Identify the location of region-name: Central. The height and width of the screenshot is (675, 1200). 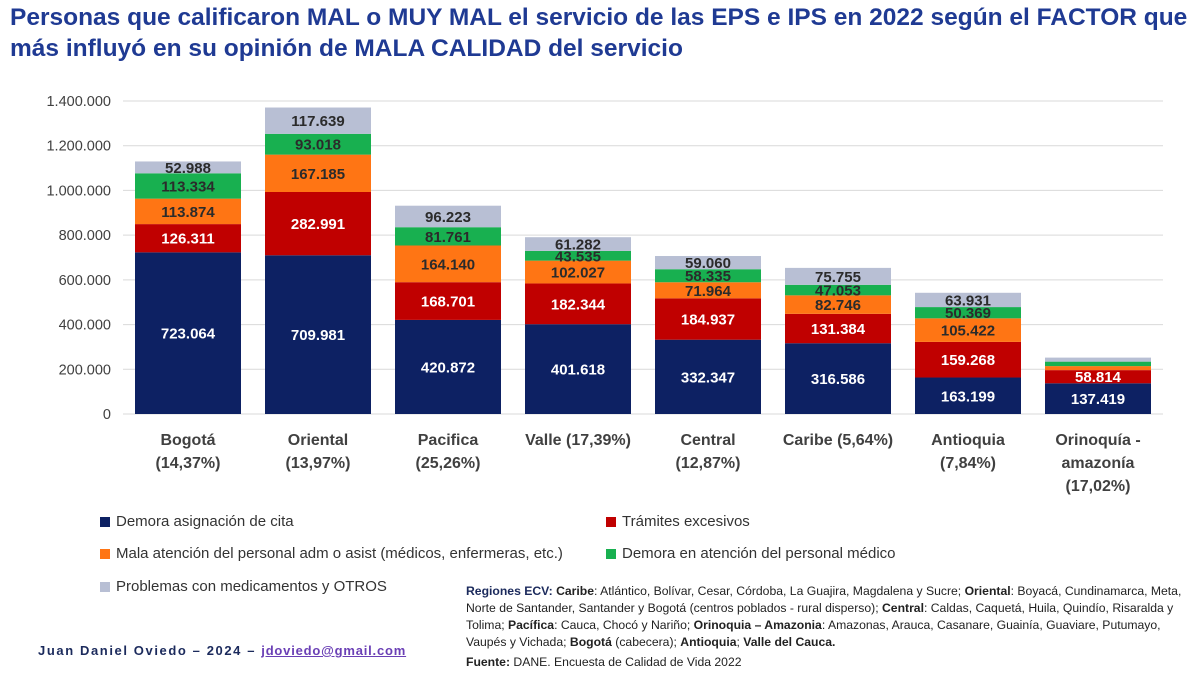
(902, 608).